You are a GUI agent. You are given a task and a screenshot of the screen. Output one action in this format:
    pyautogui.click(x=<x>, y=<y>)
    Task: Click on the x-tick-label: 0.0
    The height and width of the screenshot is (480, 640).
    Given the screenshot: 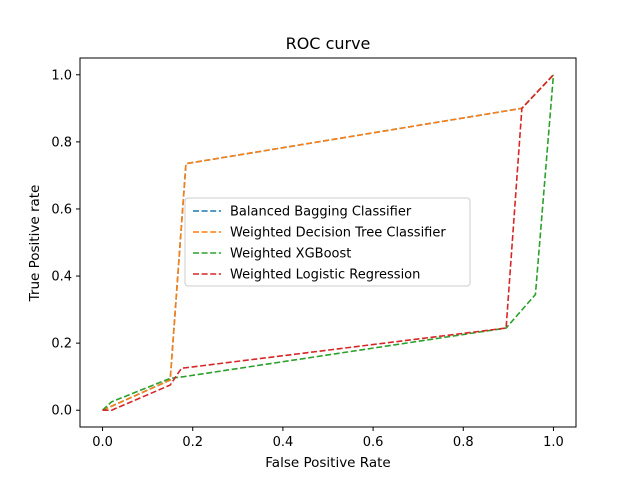 What is the action you would take?
    pyautogui.click(x=102, y=442)
    